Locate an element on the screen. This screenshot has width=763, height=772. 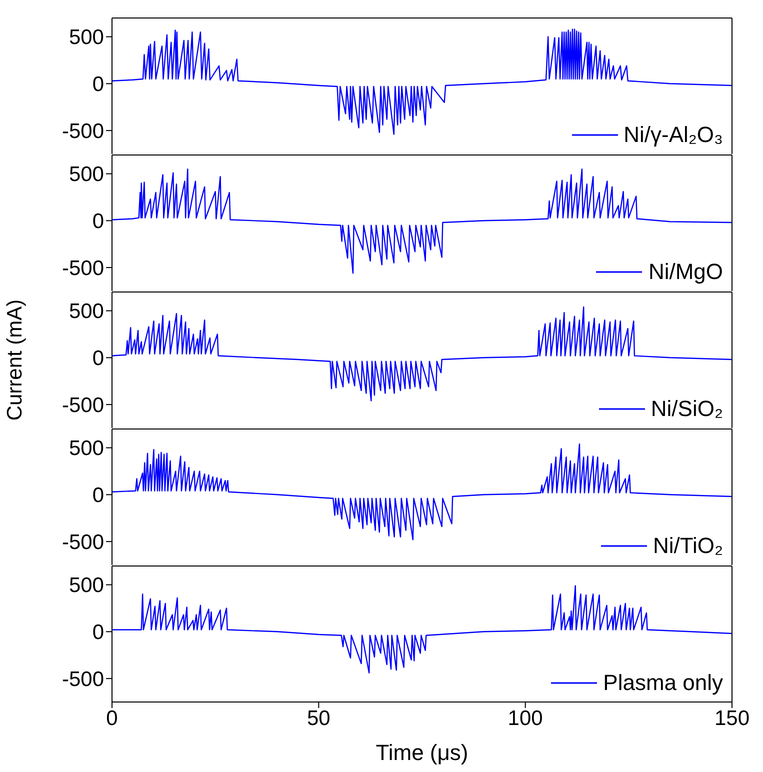
legend-label: Ni/SiO₂ is located at coordinates (686, 409).